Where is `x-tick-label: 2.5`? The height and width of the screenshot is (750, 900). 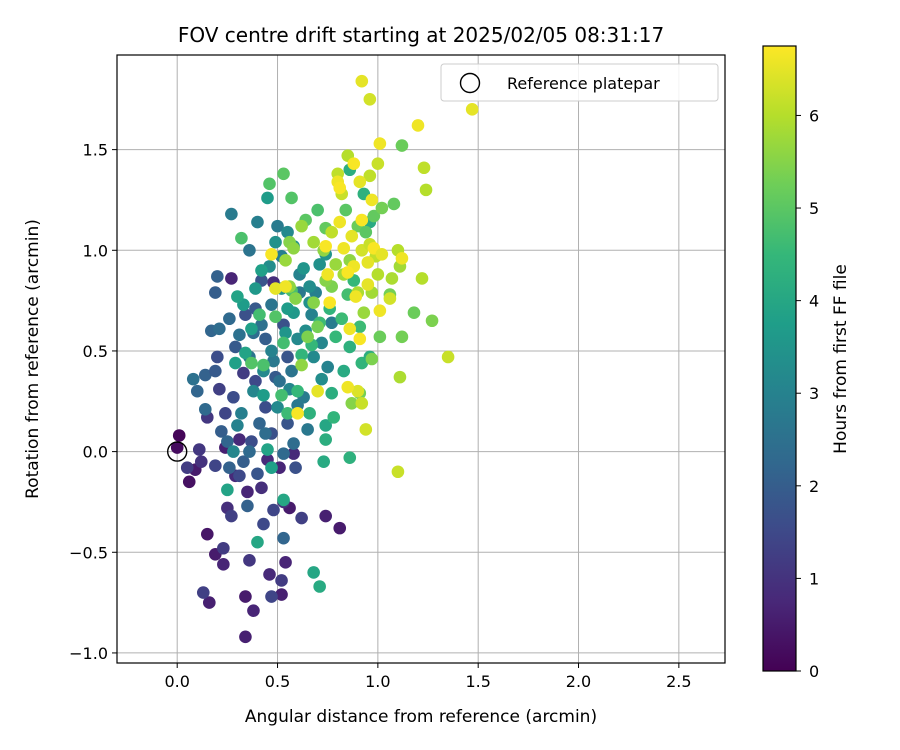
x-tick-label: 2.5 is located at coordinates (678, 681).